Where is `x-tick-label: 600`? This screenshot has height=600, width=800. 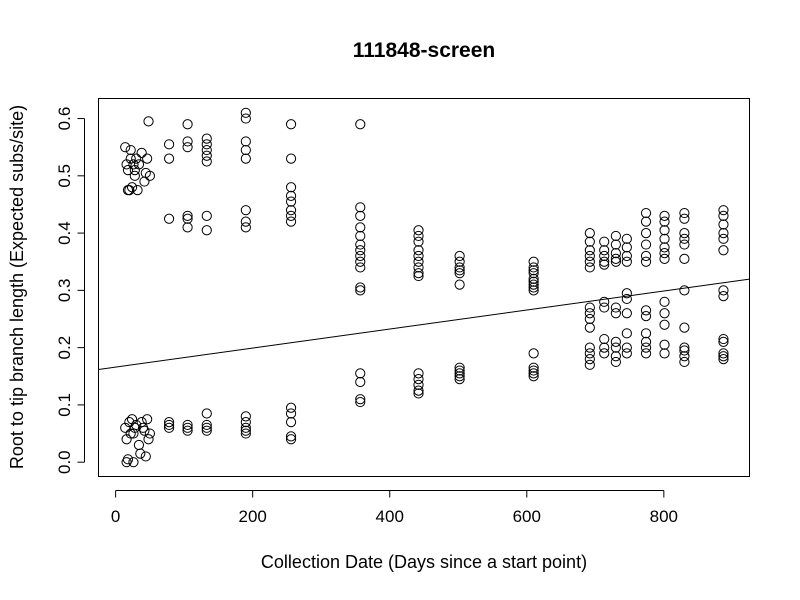 x-tick-label: 600 is located at coordinates (527, 516).